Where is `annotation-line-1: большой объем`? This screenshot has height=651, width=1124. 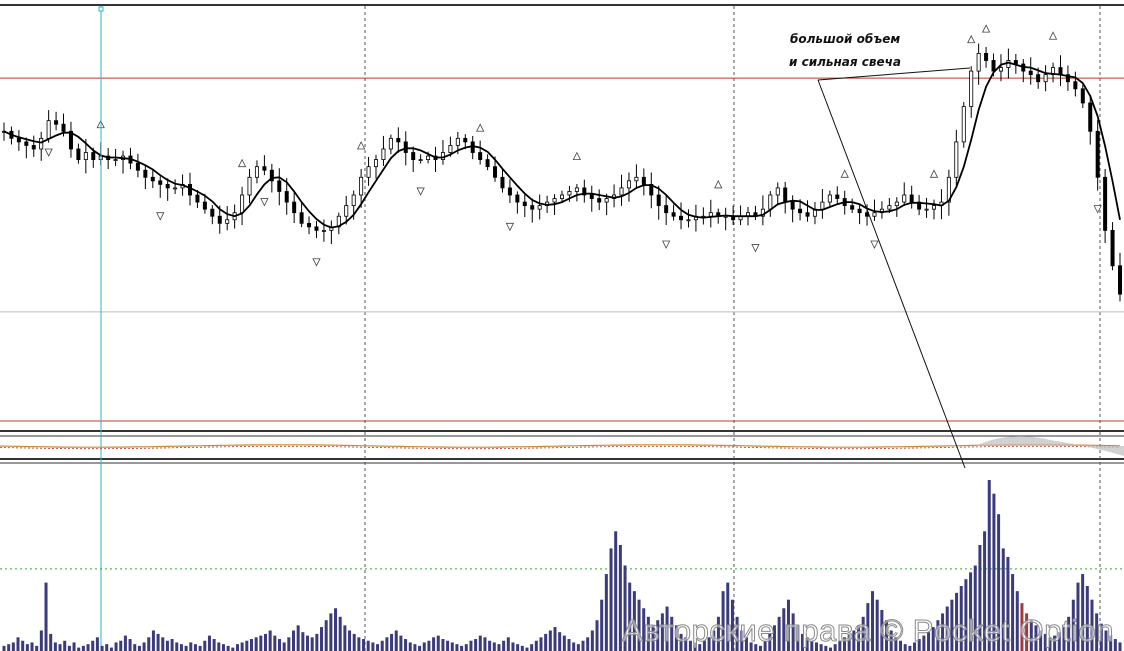
annotation-line-1: большой объем is located at coordinates (845, 39).